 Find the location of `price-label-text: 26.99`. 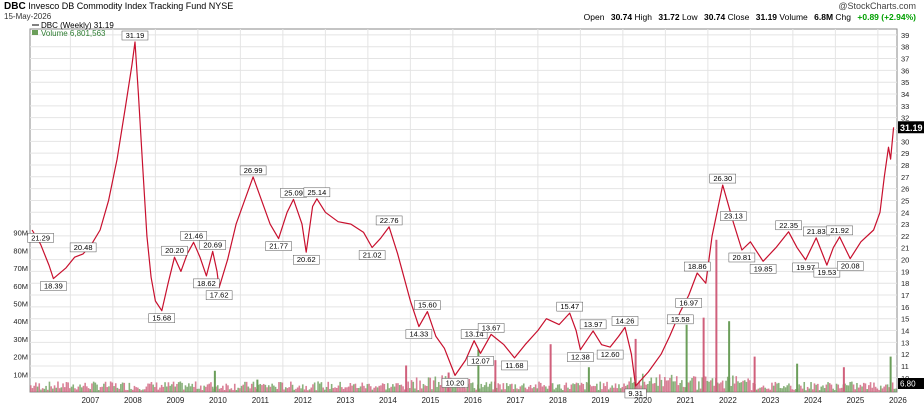

price-label-text: 26.99 is located at coordinates (253, 170).